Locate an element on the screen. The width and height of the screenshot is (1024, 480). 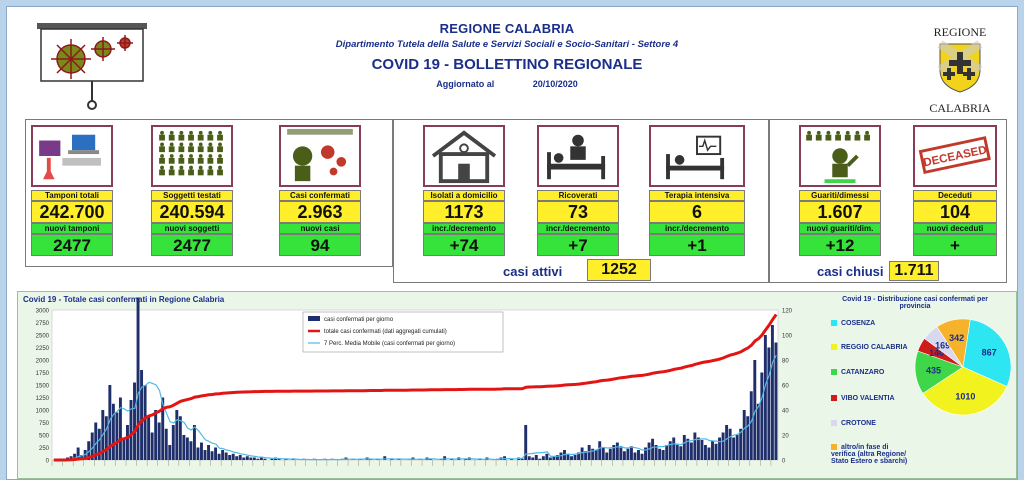
pie-legend-label: CROTONE is located at coordinates (858, 423).